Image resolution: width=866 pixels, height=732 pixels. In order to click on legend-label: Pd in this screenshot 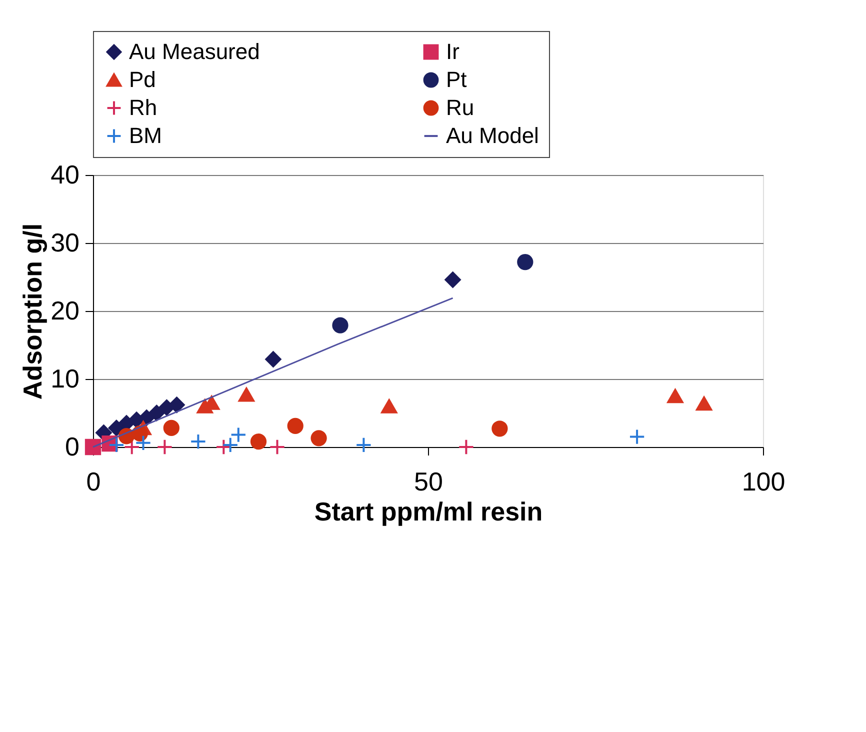, I will do `click(142, 79)`.